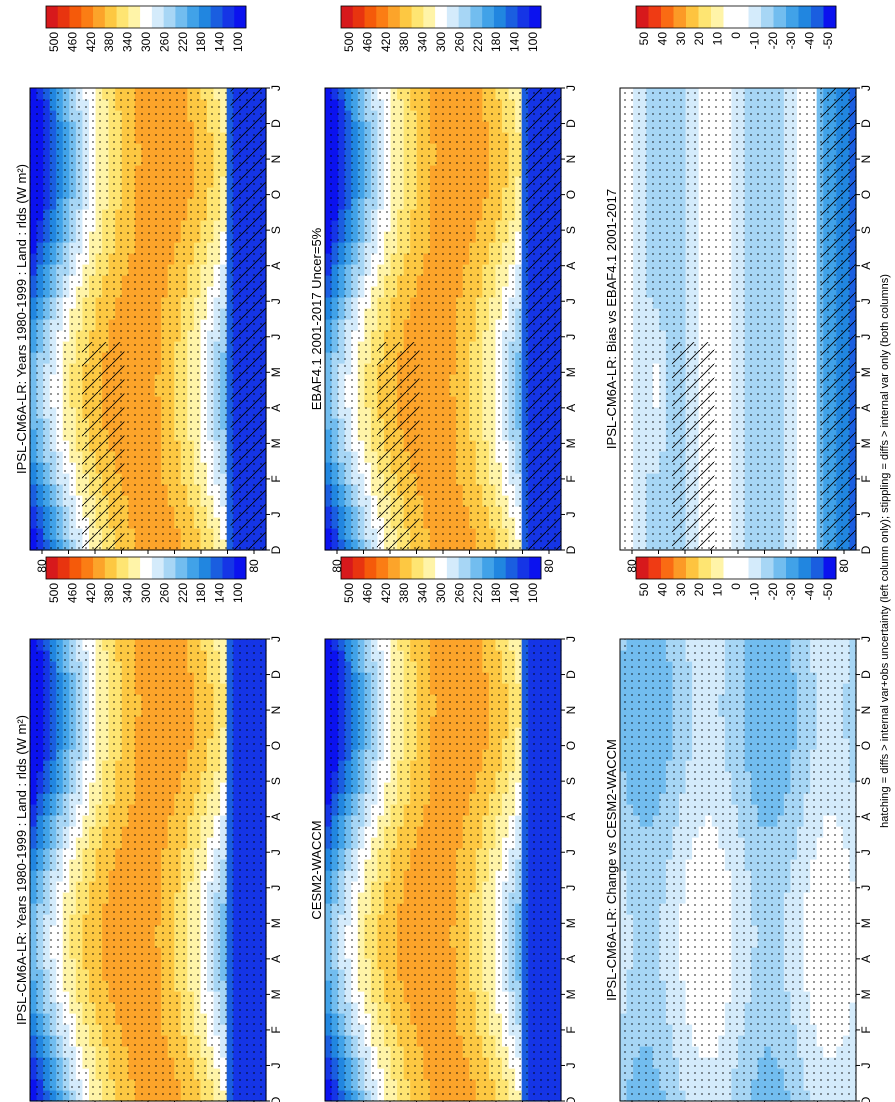 The height and width of the screenshot is (1102, 895). I want to click on colorbar-label: 420, so click(386, 42).